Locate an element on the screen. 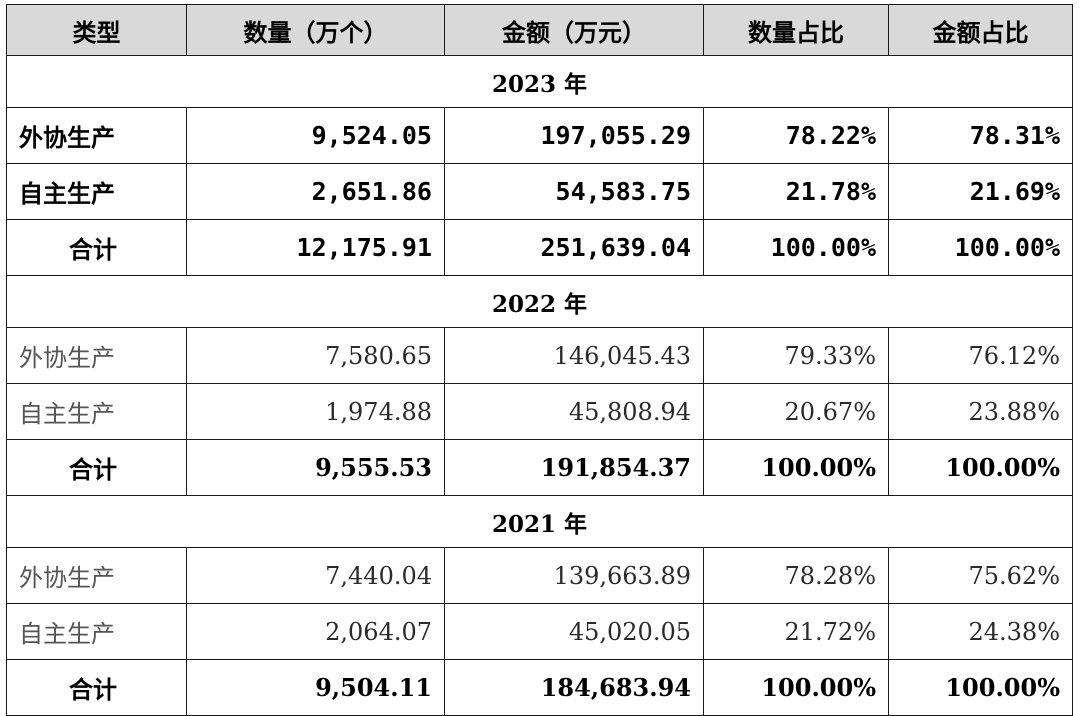 The width and height of the screenshot is (1080, 716). table-row: 自主生产 1,974.88 45,808.94 20.67% 23.88% is located at coordinates (539, 411).